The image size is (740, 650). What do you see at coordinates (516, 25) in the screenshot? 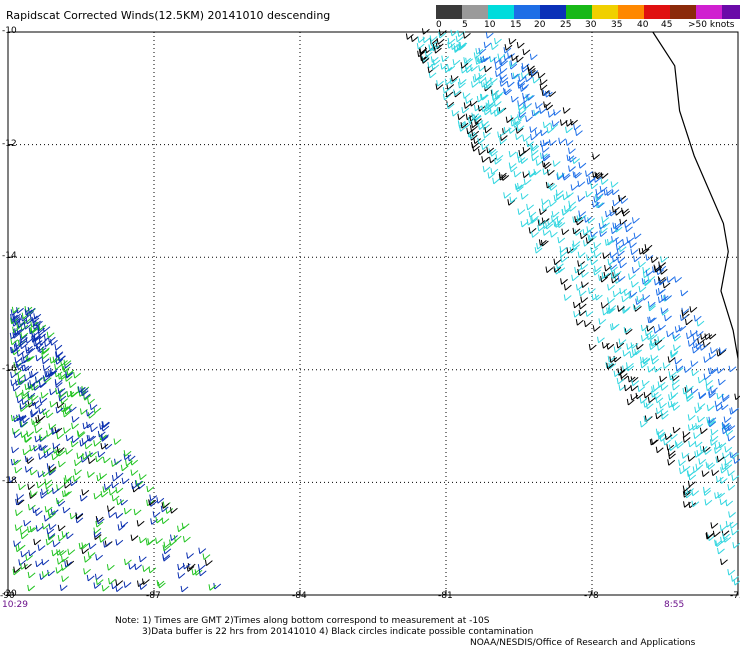
I see `legend-label: 15` at bounding box center [516, 25].